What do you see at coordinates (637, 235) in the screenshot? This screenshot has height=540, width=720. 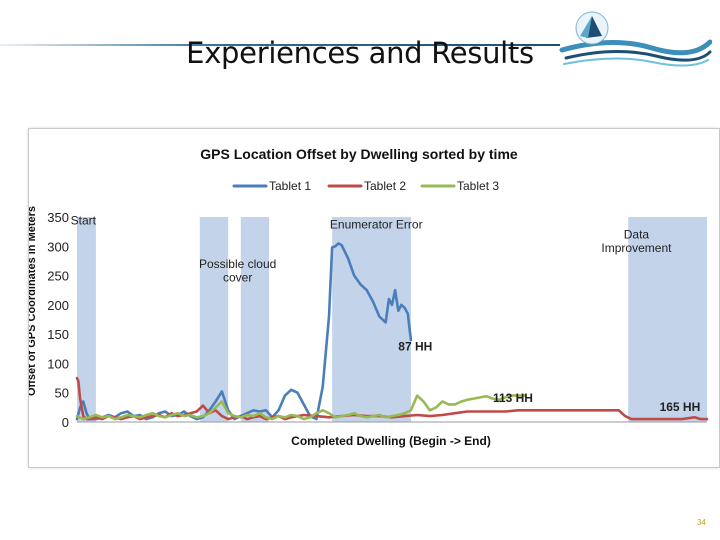 I see `annotation-label: Data` at bounding box center [637, 235].